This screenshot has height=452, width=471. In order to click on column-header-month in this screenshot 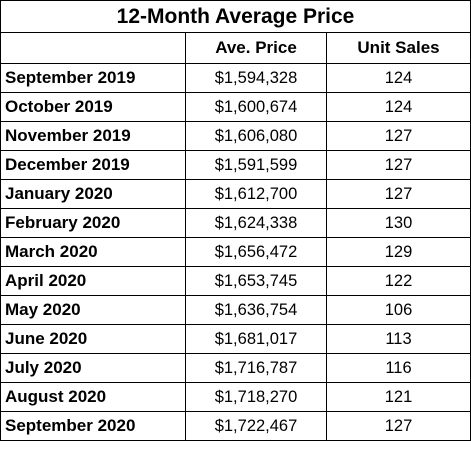, I will do `click(93, 48)`.